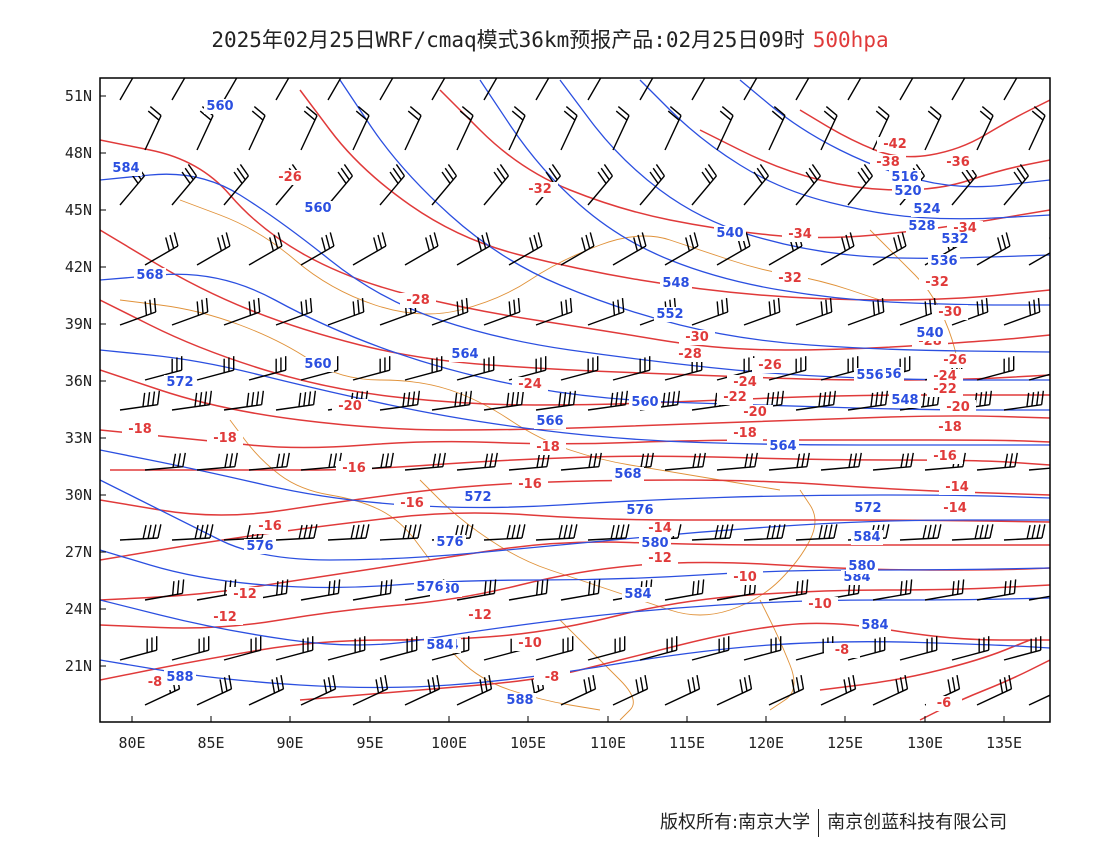 This screenshot has width=1100, height=850. I want to click on temperature-label: -32, so click(937, 282).